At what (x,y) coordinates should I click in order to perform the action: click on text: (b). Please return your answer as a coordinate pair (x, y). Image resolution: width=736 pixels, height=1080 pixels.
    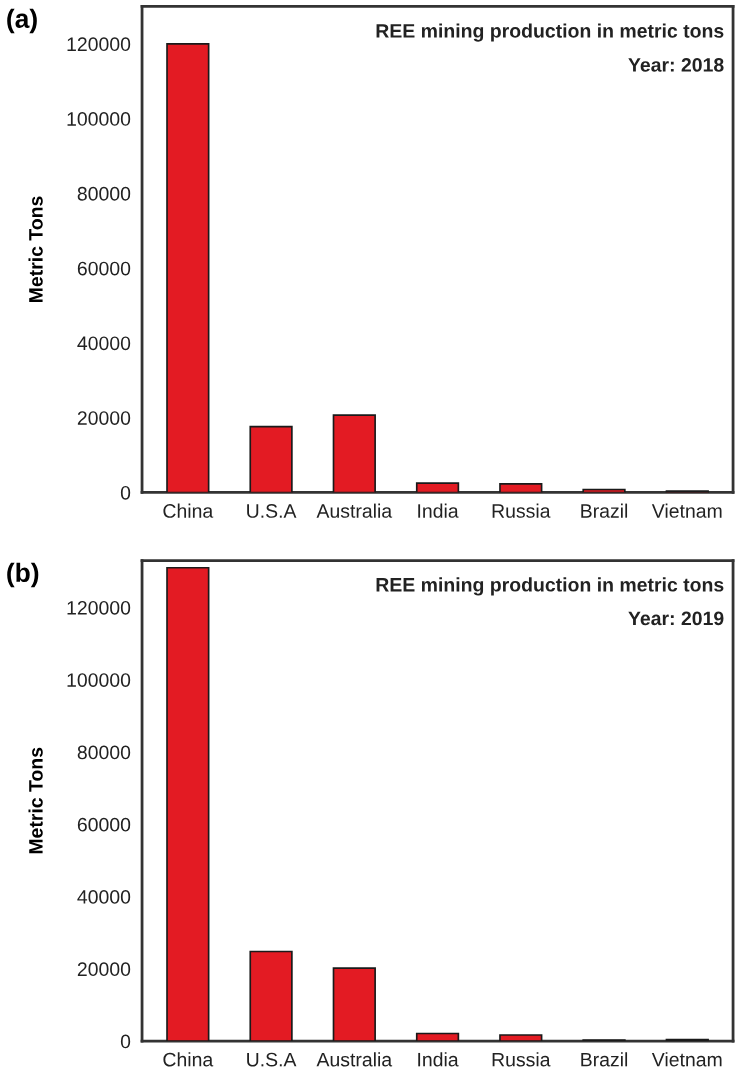
    Looking at the image, I should click on (23, 575).